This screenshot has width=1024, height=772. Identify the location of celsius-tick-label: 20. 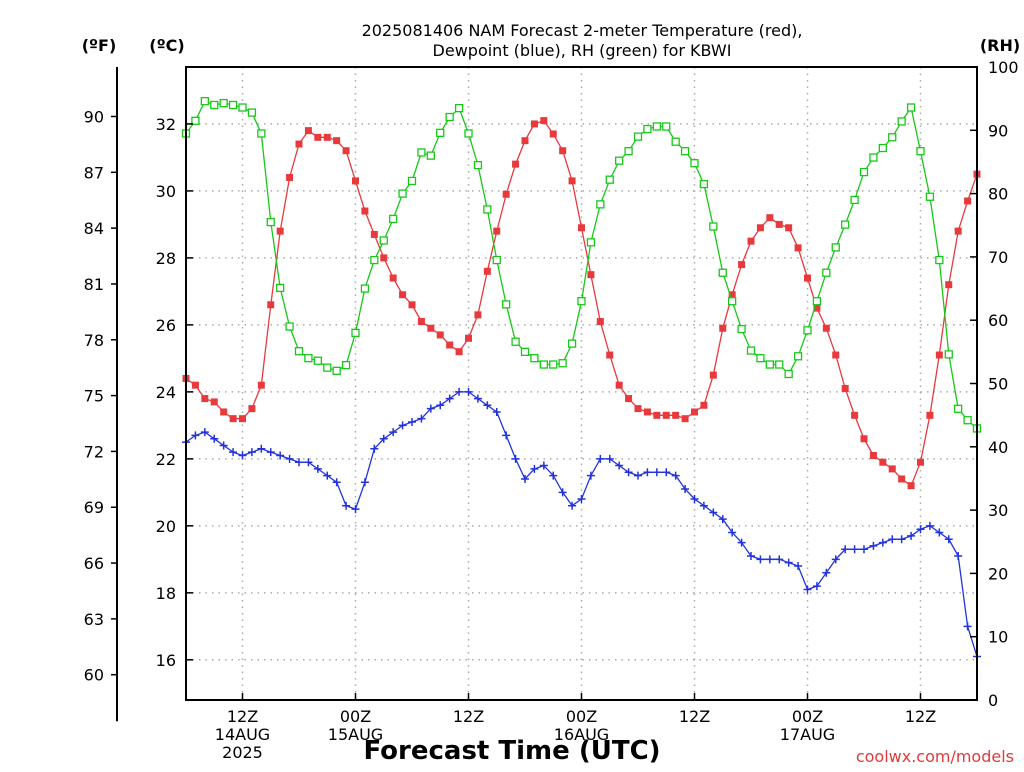
(166, 526).